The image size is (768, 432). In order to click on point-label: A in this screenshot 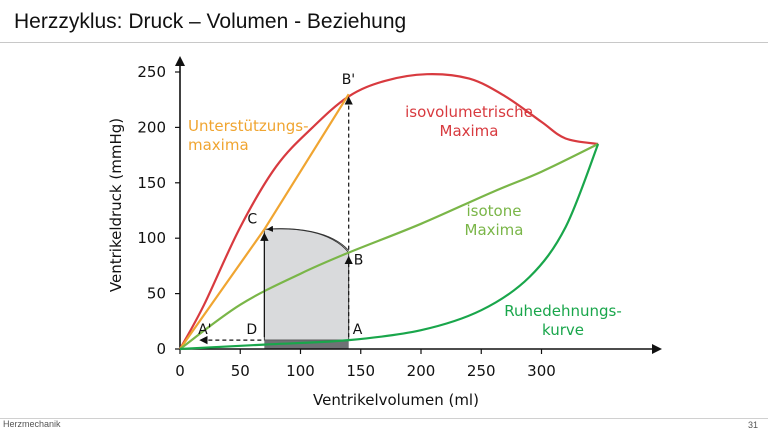, I will do `click(358, 330)`.